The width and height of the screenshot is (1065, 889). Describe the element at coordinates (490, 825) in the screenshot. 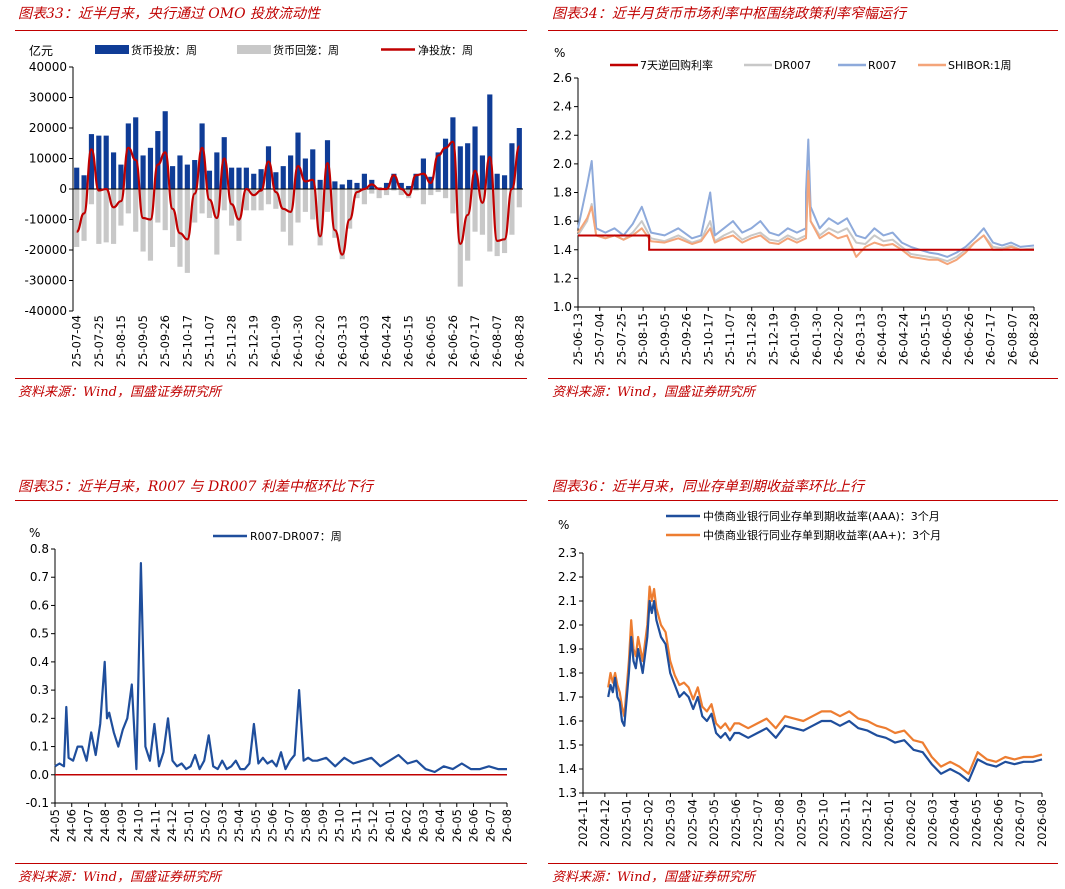

I see `c35-xtick-label: 26-07` at that location.